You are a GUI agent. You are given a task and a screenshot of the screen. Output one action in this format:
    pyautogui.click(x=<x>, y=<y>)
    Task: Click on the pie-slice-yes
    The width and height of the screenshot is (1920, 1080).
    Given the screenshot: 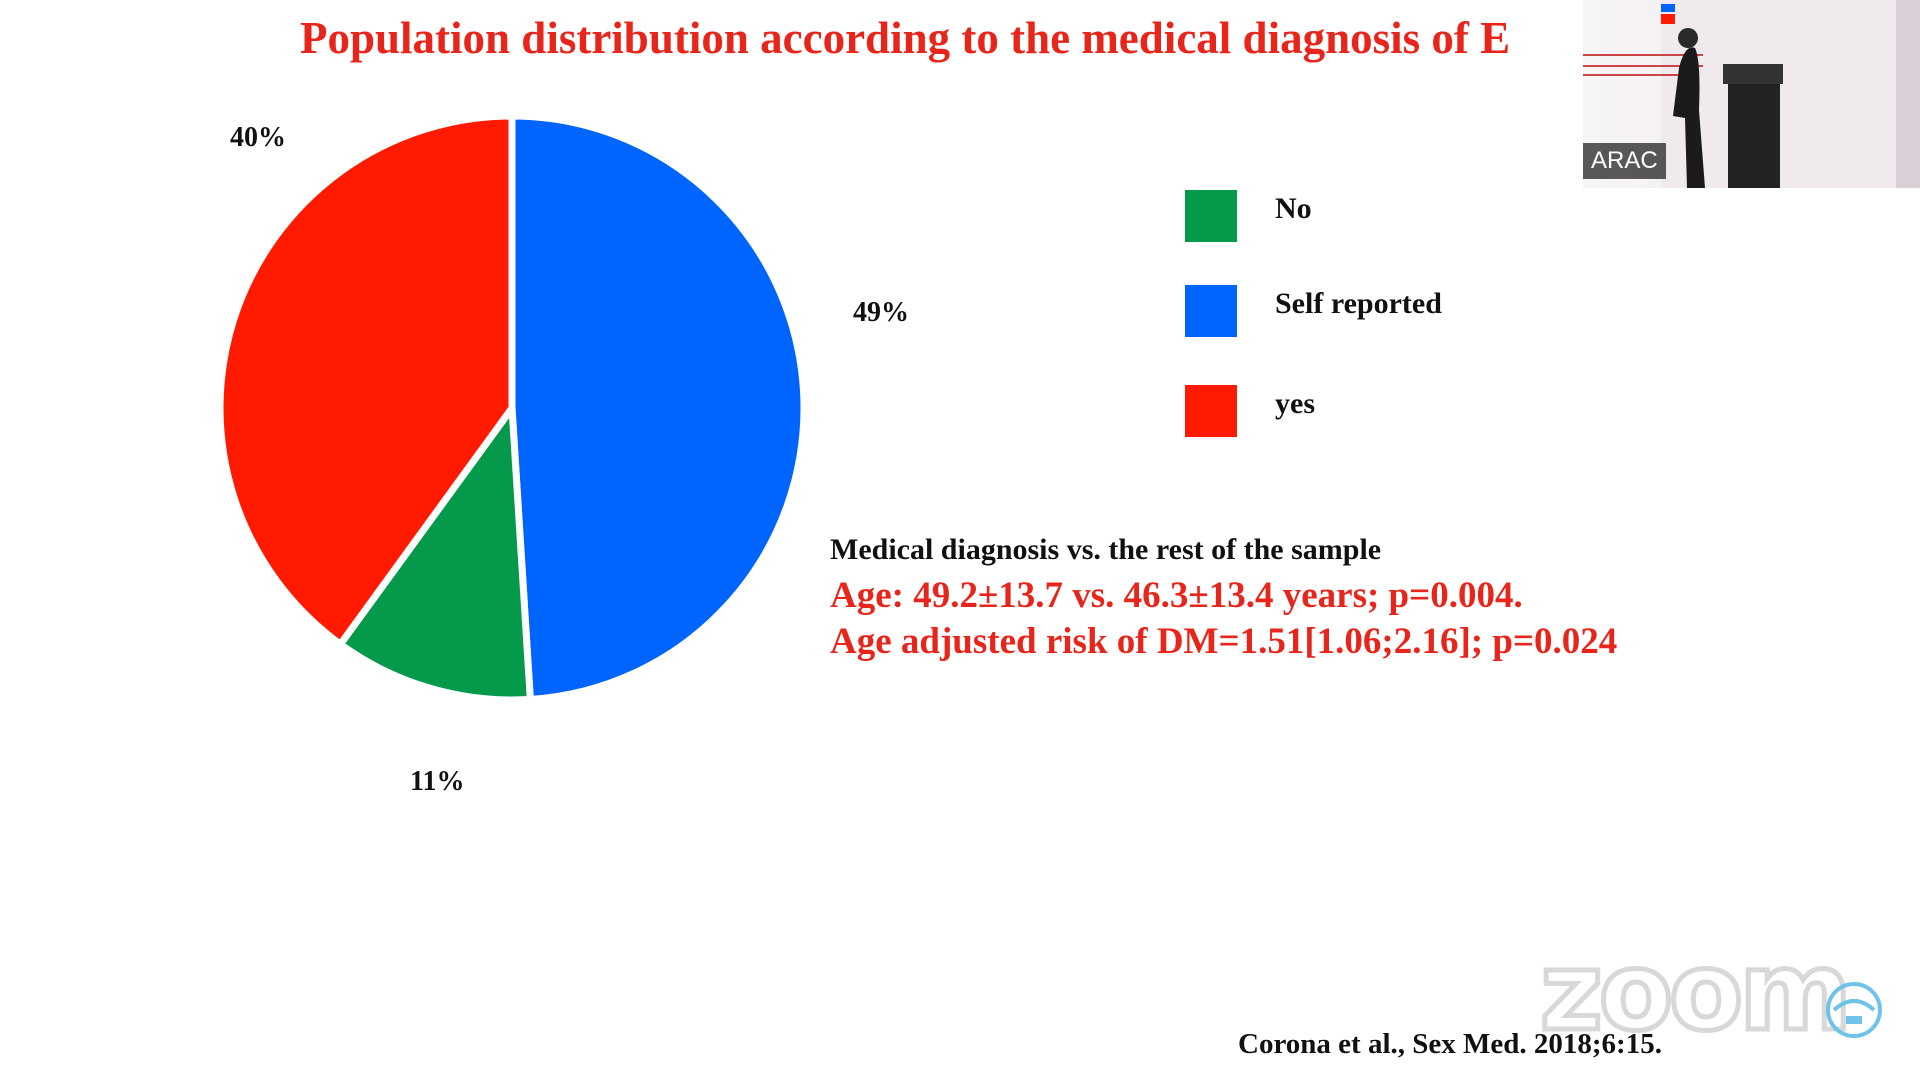 What is the action you would take?
    pyautogui.click(x=366, y=380)
    